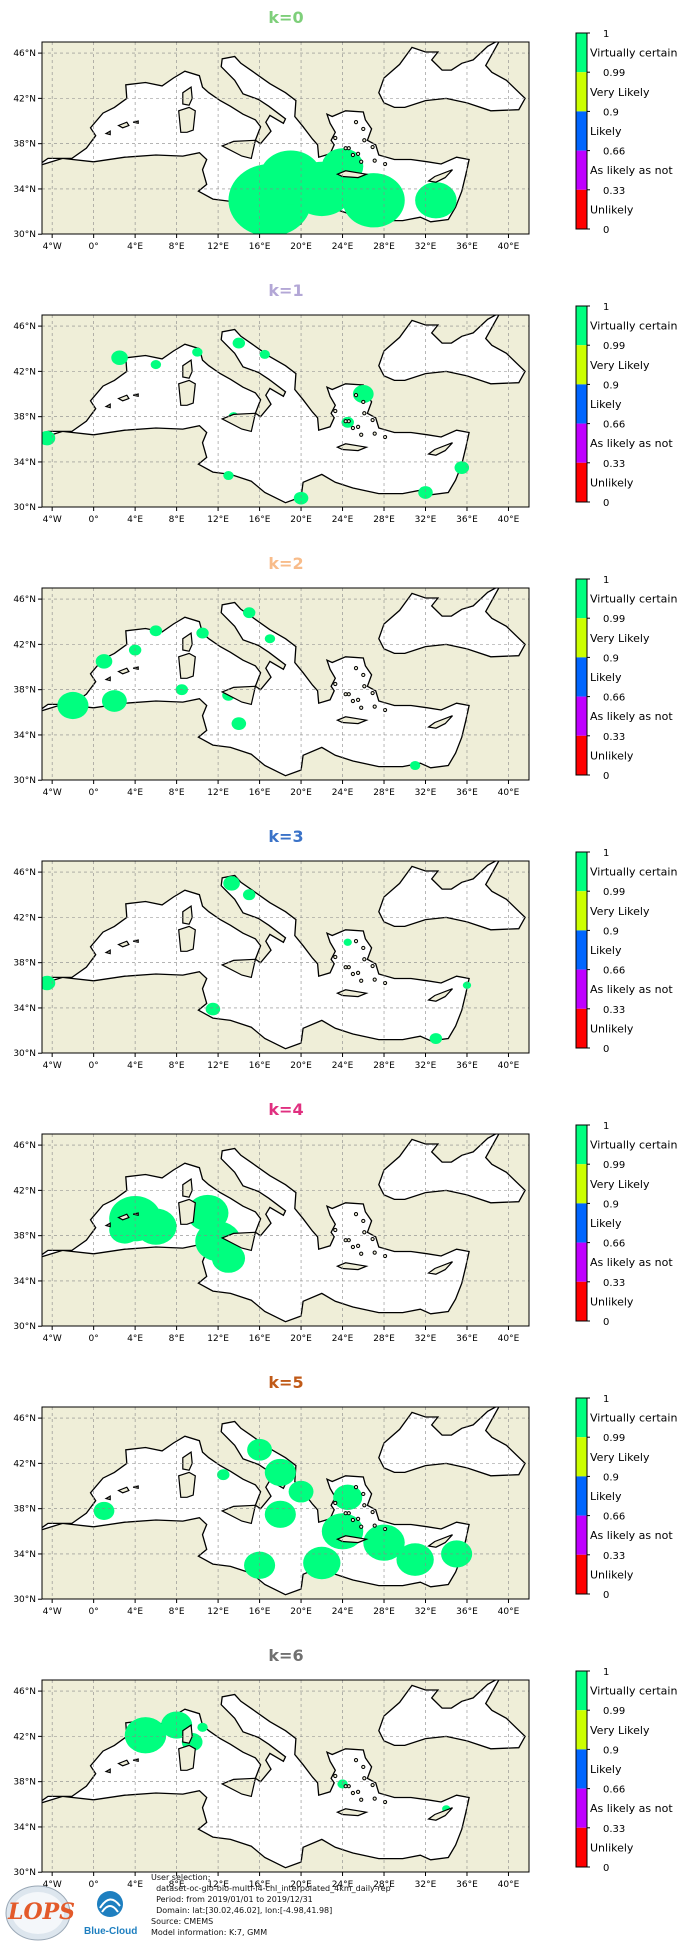  I want to click on panel-title: k=5, so click(286, 1382).